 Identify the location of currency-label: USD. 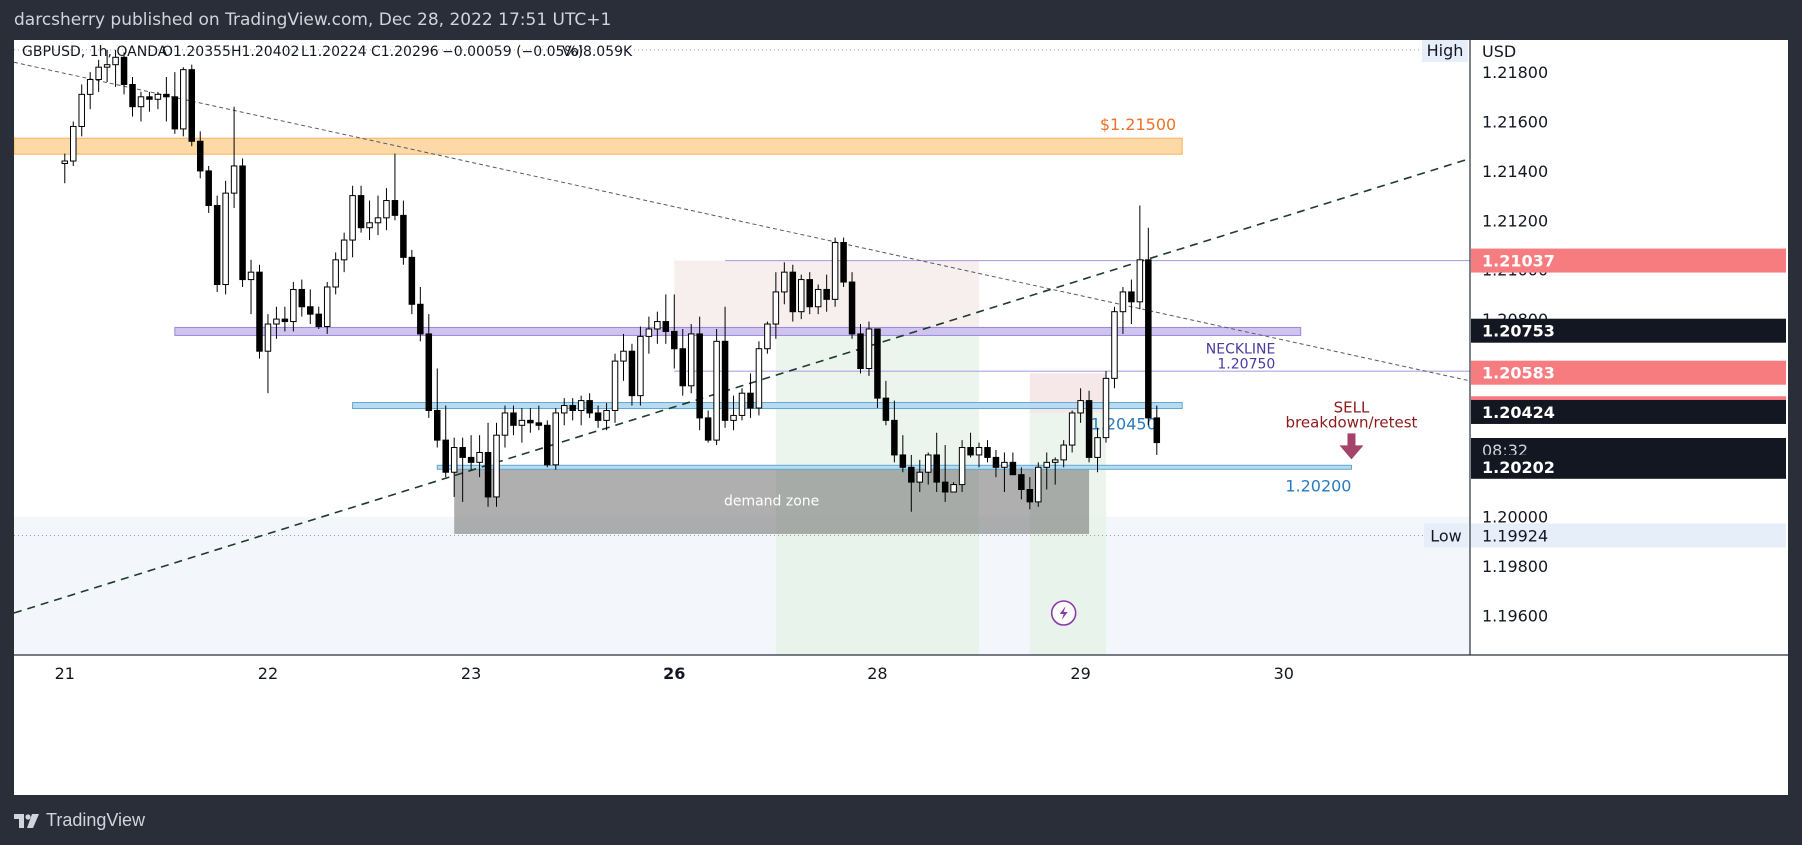
(1499, 51).